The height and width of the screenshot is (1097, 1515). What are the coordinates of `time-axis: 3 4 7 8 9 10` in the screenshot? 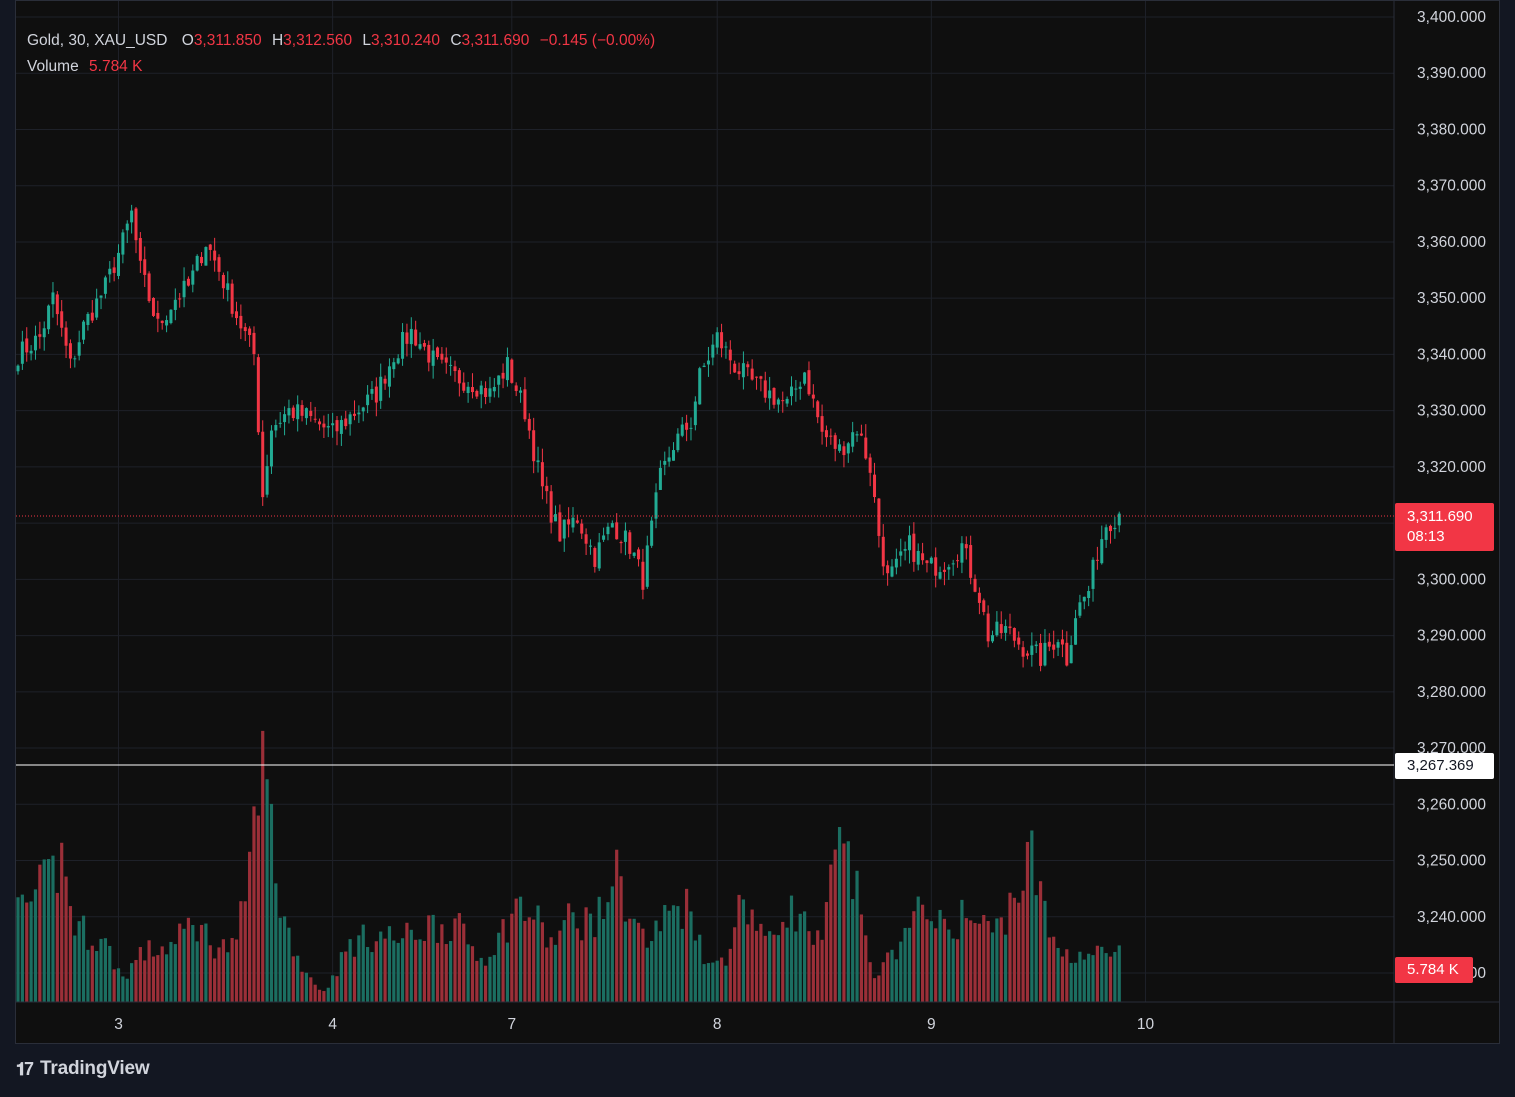 It's located at (634, 1024).